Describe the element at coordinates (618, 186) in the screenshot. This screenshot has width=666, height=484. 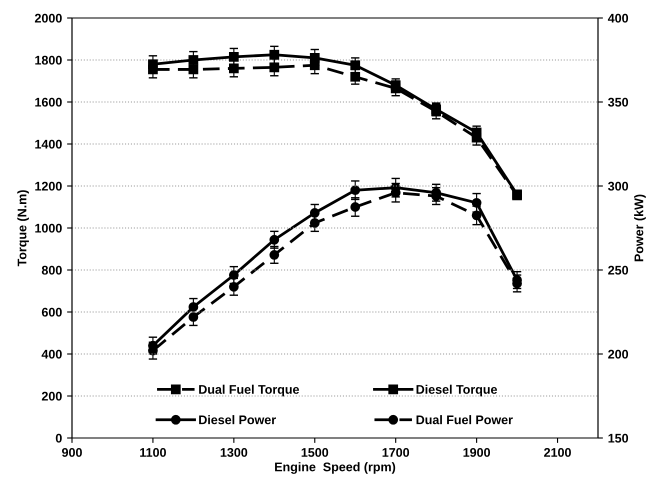
I see `y2-tick-label: 300` at that location.